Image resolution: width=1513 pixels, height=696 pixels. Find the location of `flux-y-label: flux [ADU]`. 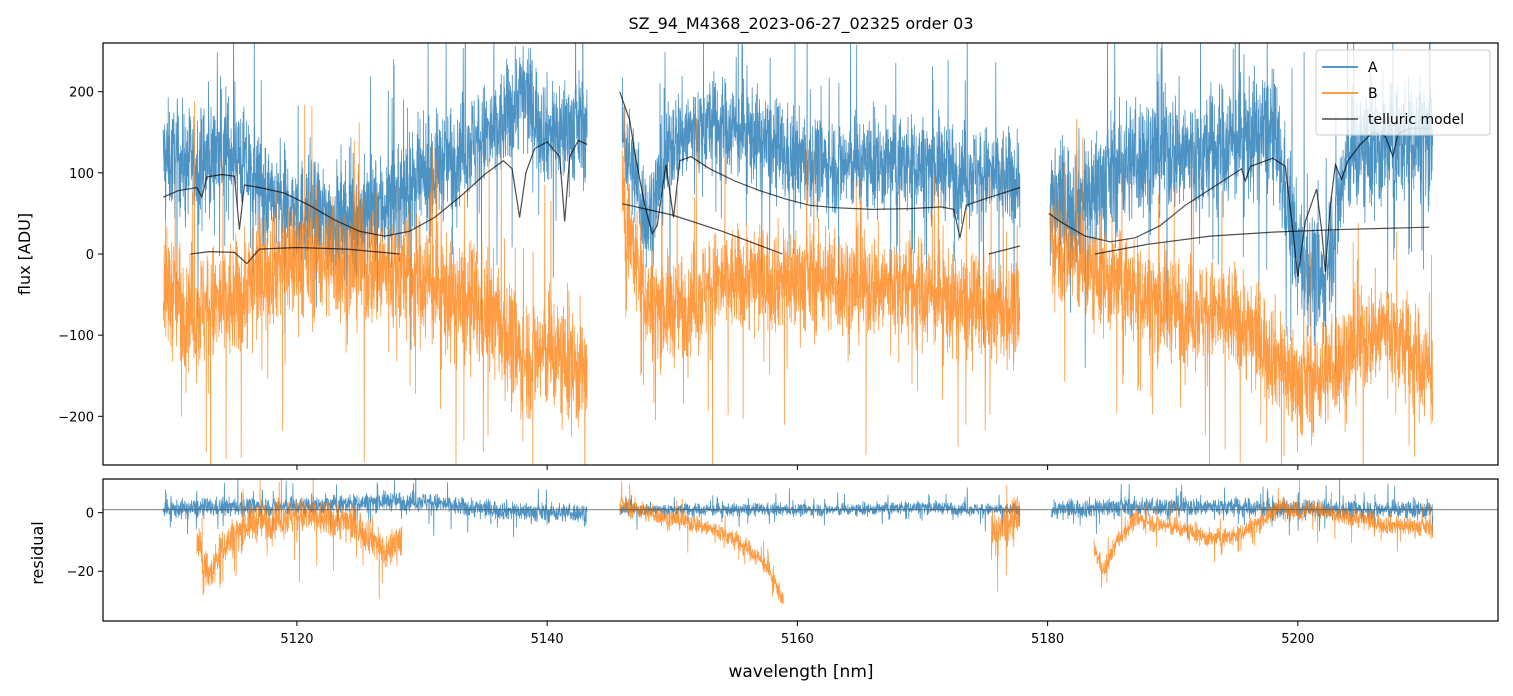

flux-y-label: flux [ADU] is located at coordinates (24, 254).